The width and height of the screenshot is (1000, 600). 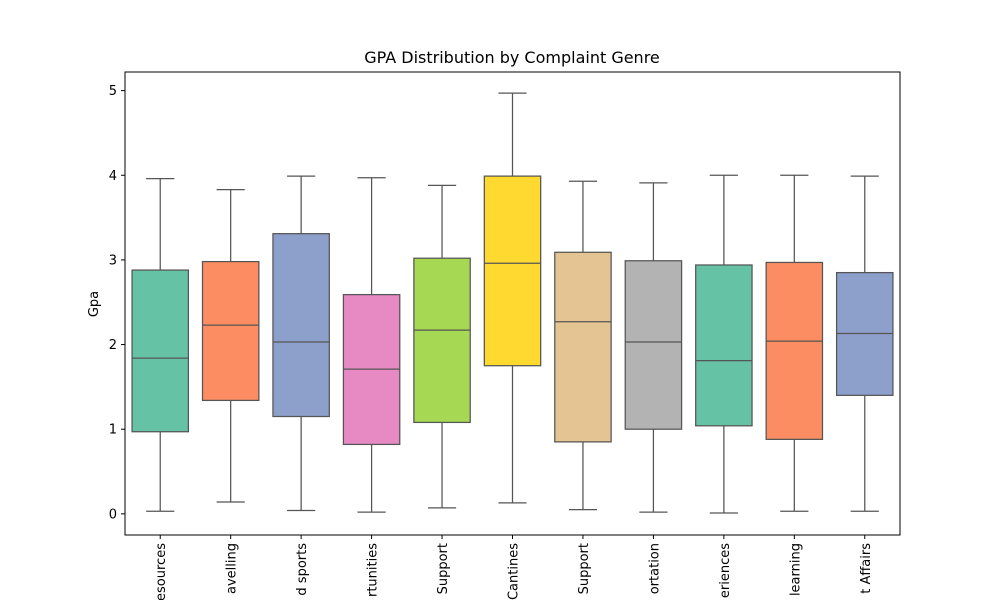 What do you see at coordinates (795, 569) in the screenshot?
I see `x-tick-label: learning` at bounding box center [795, 569].